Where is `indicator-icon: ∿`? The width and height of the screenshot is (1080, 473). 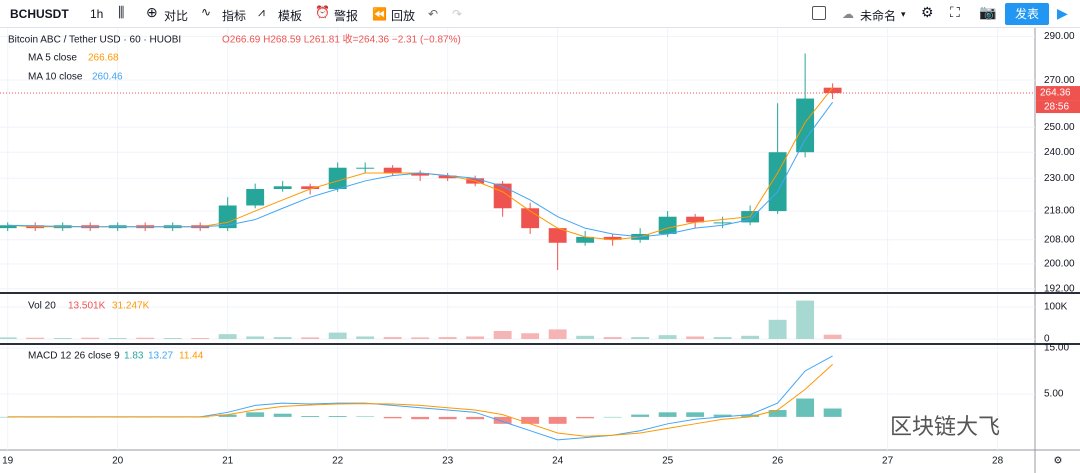
indicator-icon: ∿ is located at coordinates (206, 12).